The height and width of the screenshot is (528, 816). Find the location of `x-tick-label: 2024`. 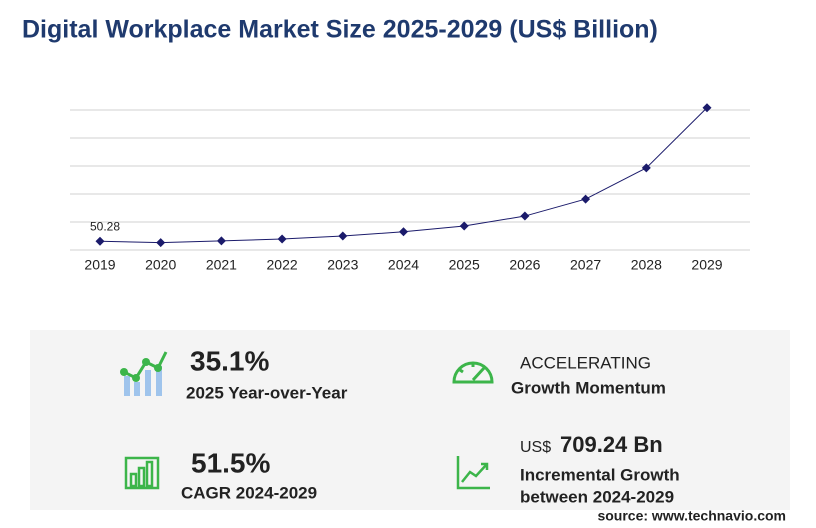

x-tick-label: 2024 is located at coordinates (403, 265).